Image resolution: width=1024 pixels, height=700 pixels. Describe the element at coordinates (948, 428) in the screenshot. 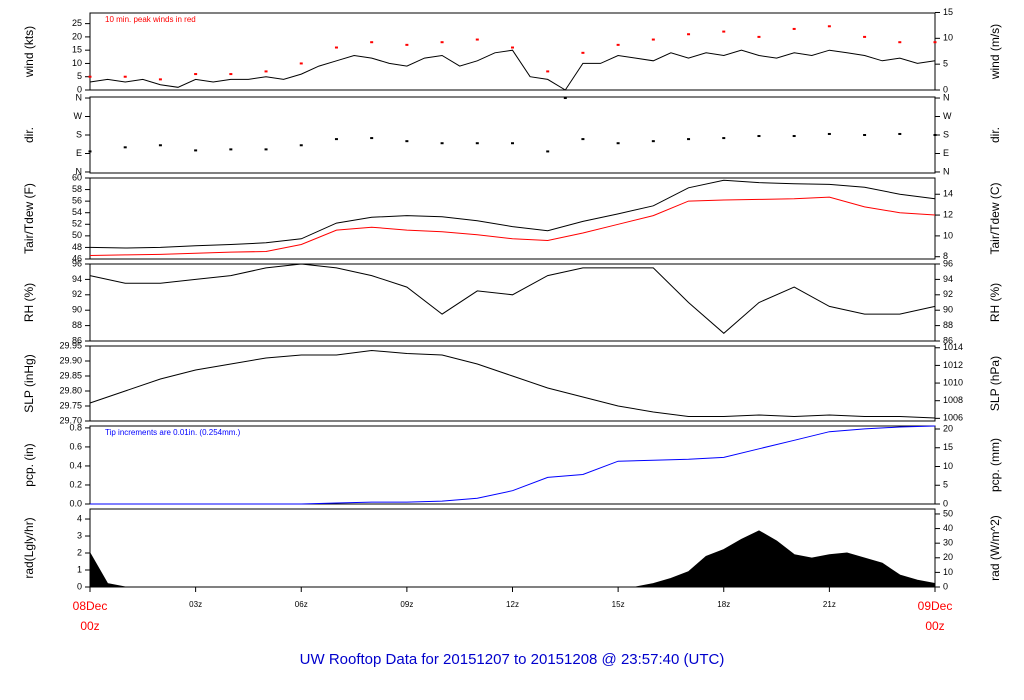

I see `y2-tick-label: 20` at that location.